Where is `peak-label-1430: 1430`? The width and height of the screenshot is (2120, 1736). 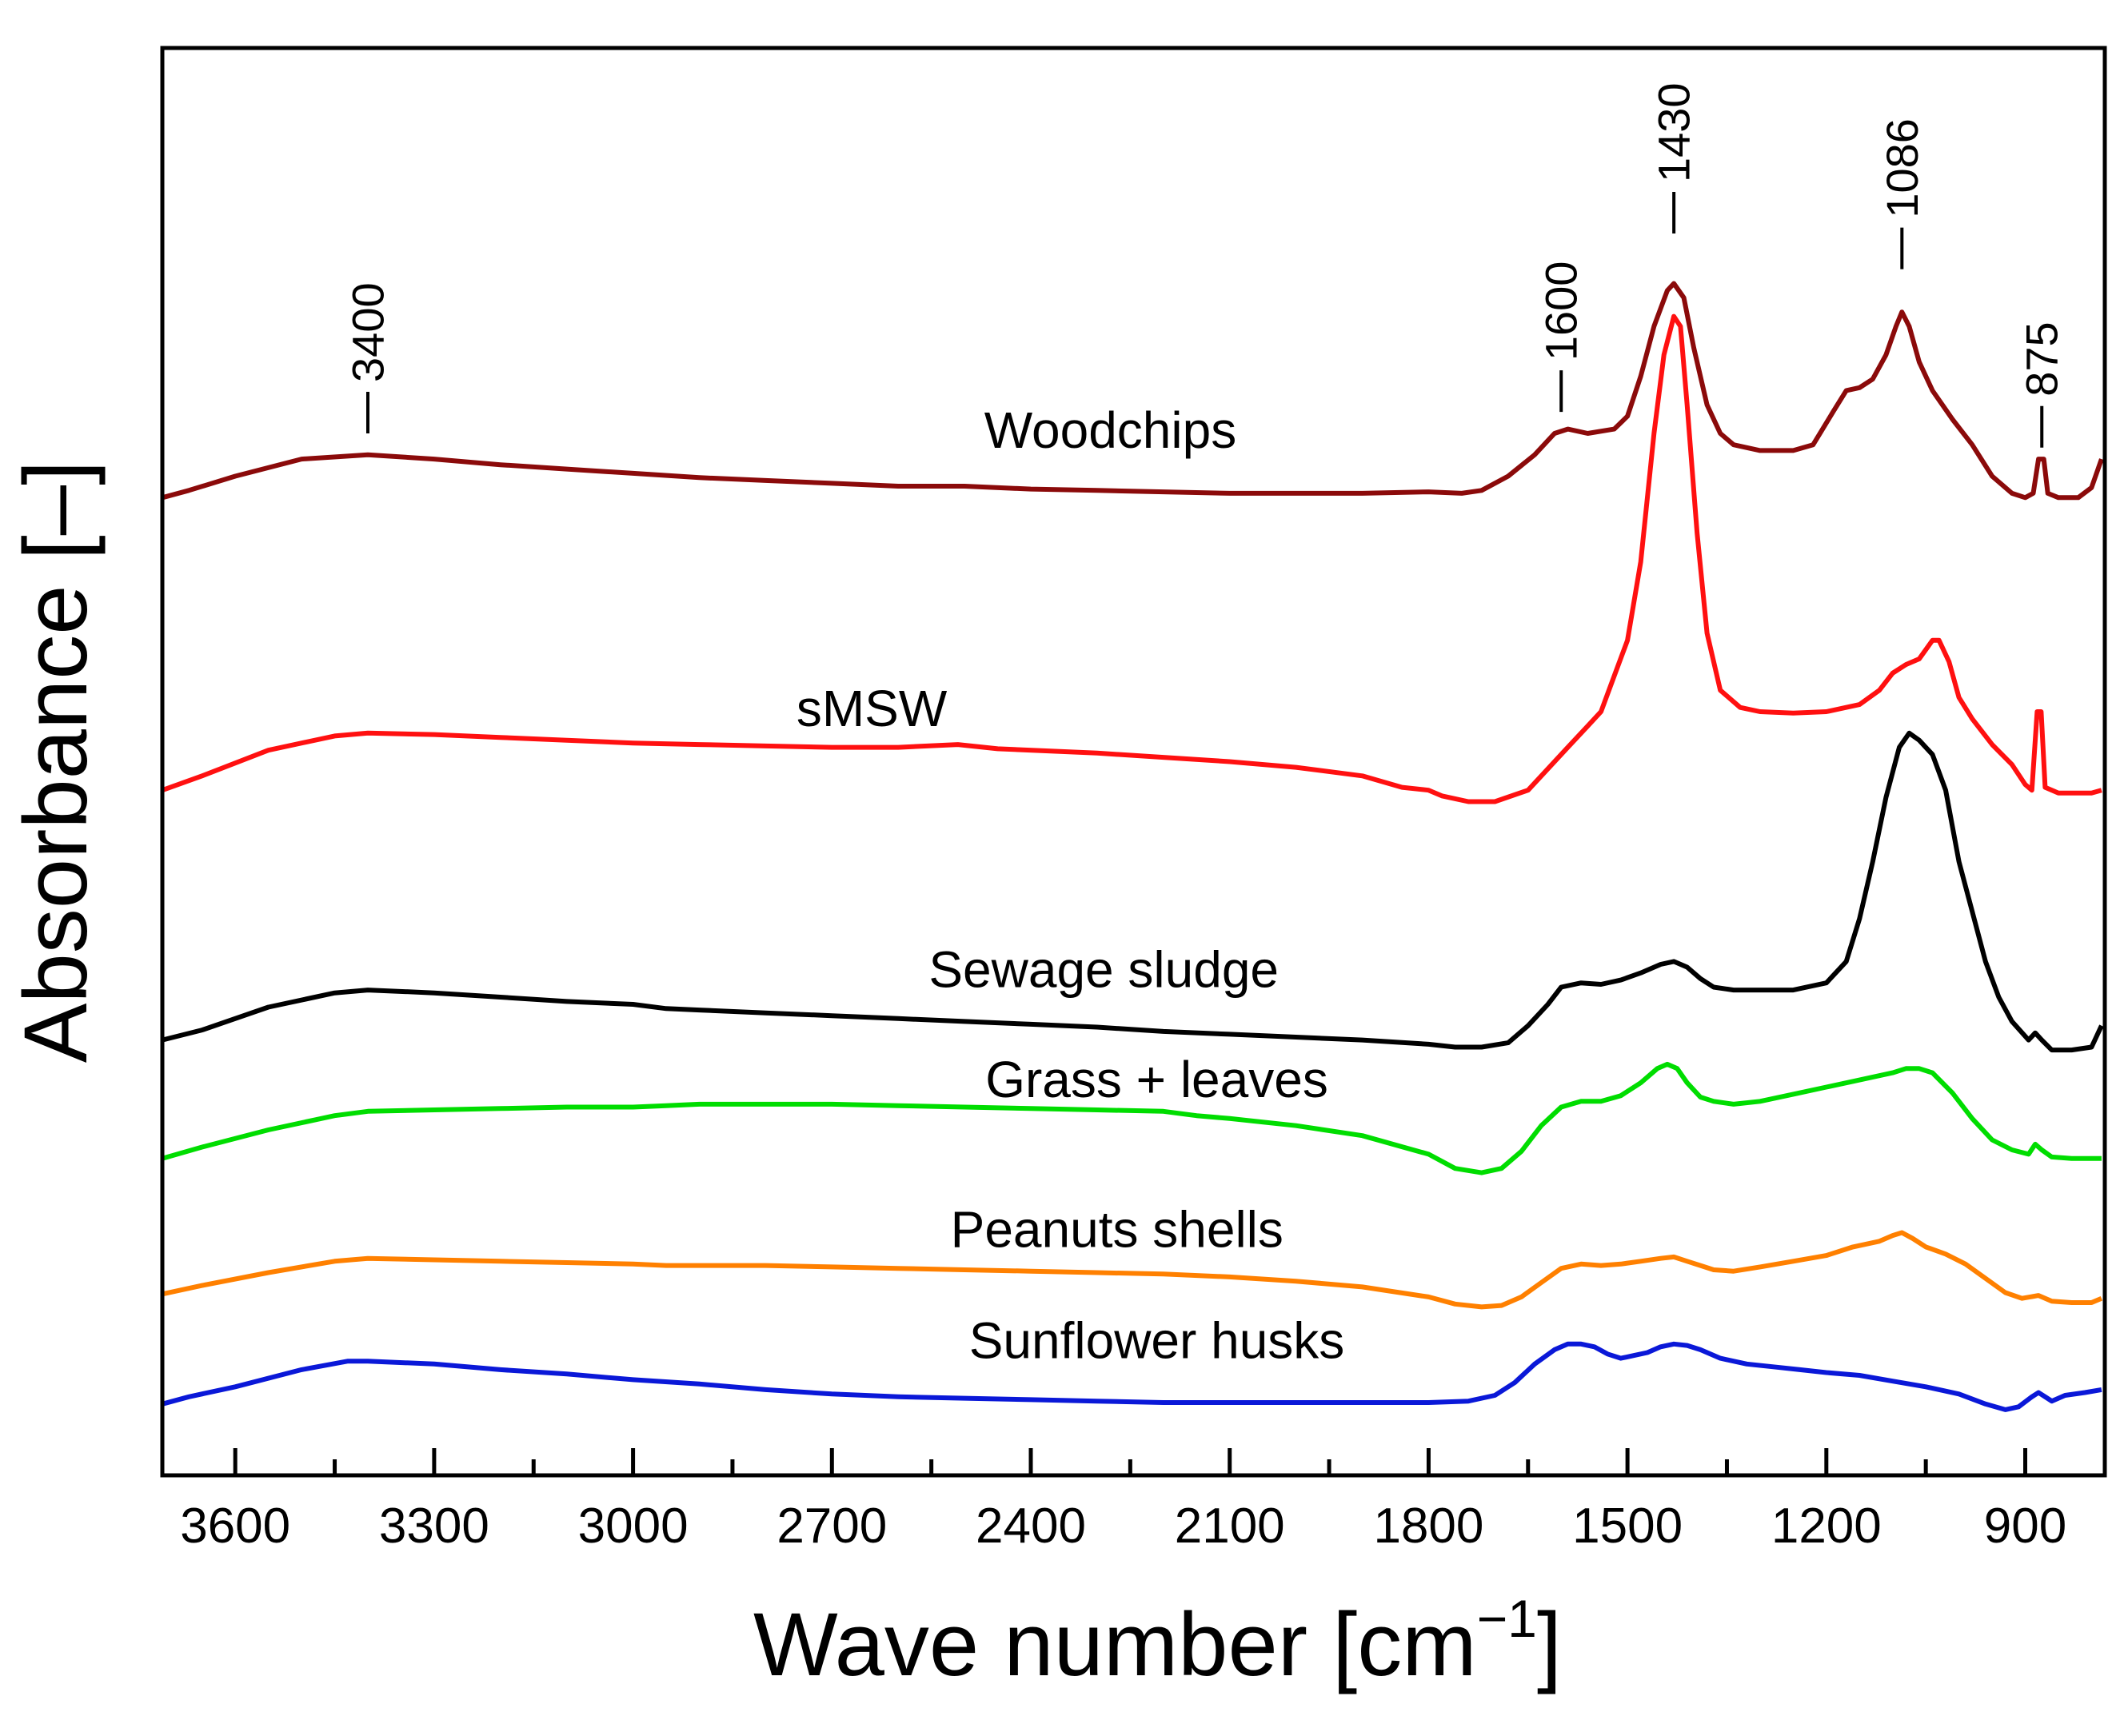
peak-label-1430: 1430 is located at coordinates (1674, 132).